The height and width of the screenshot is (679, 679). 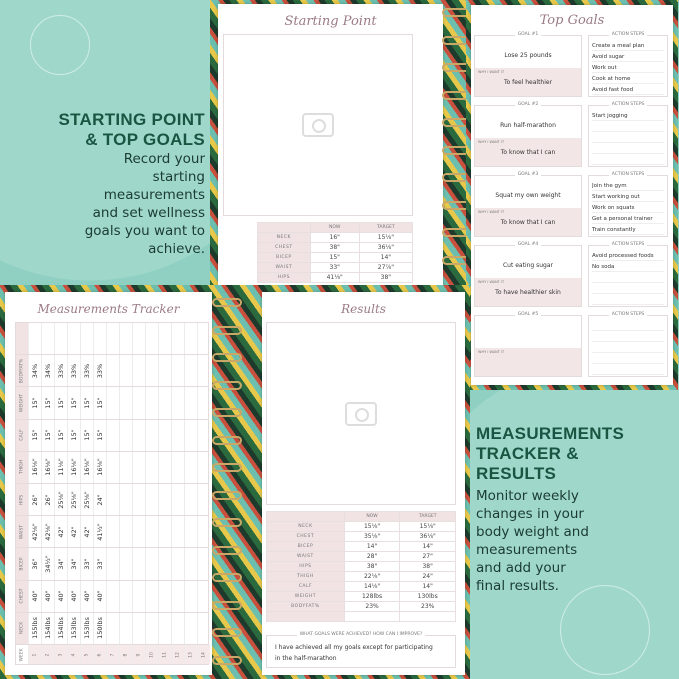 I want to click on tracker-cell: 41½", so click(x=99, y=532).